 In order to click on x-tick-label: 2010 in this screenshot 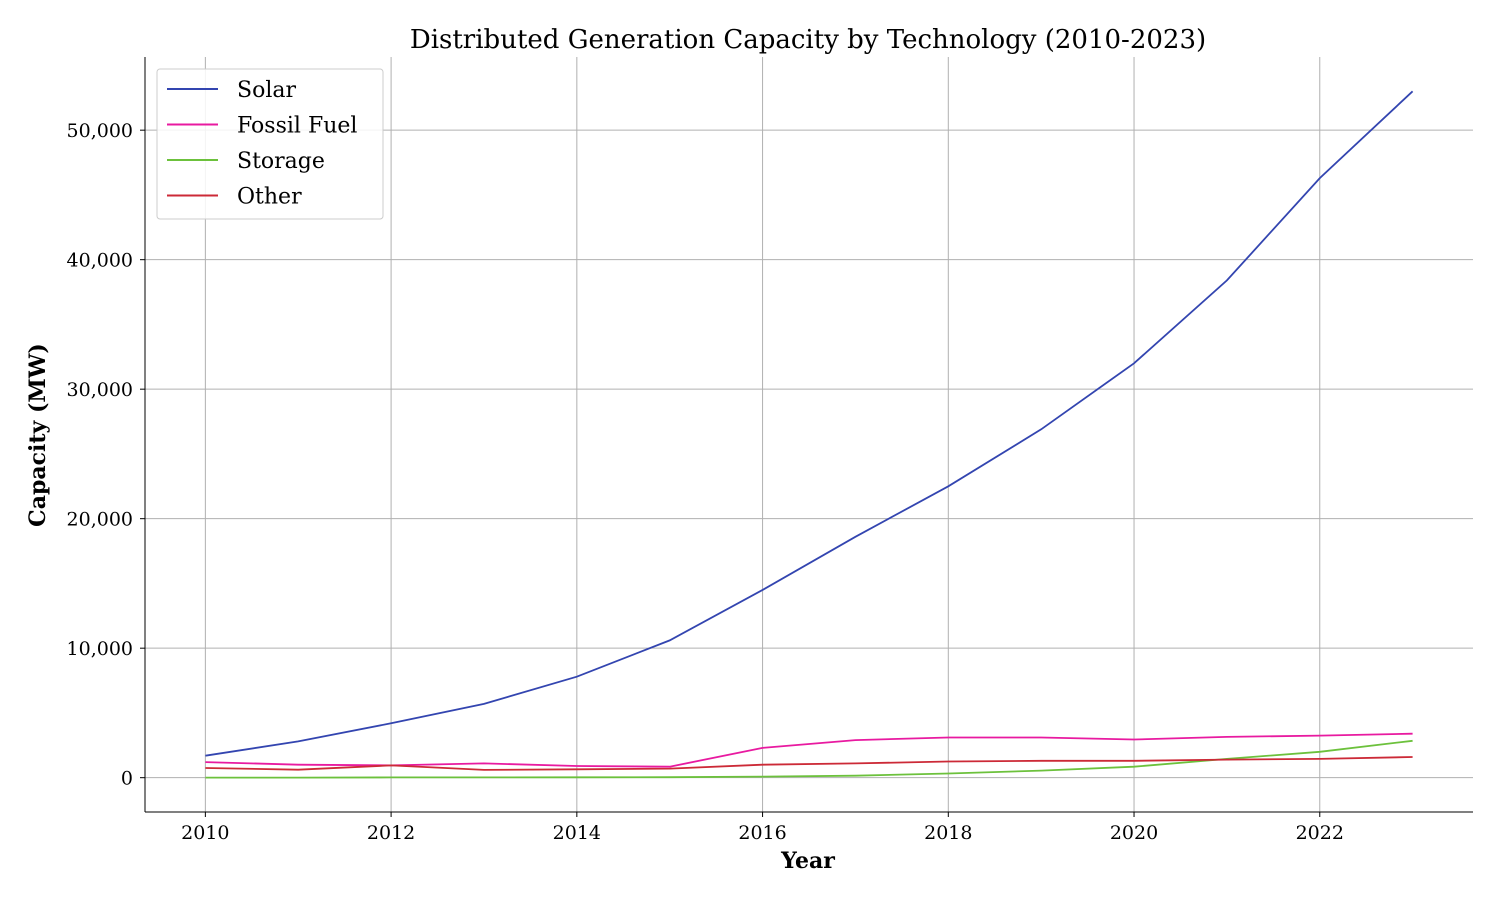, I will do `click(205, 833)`.